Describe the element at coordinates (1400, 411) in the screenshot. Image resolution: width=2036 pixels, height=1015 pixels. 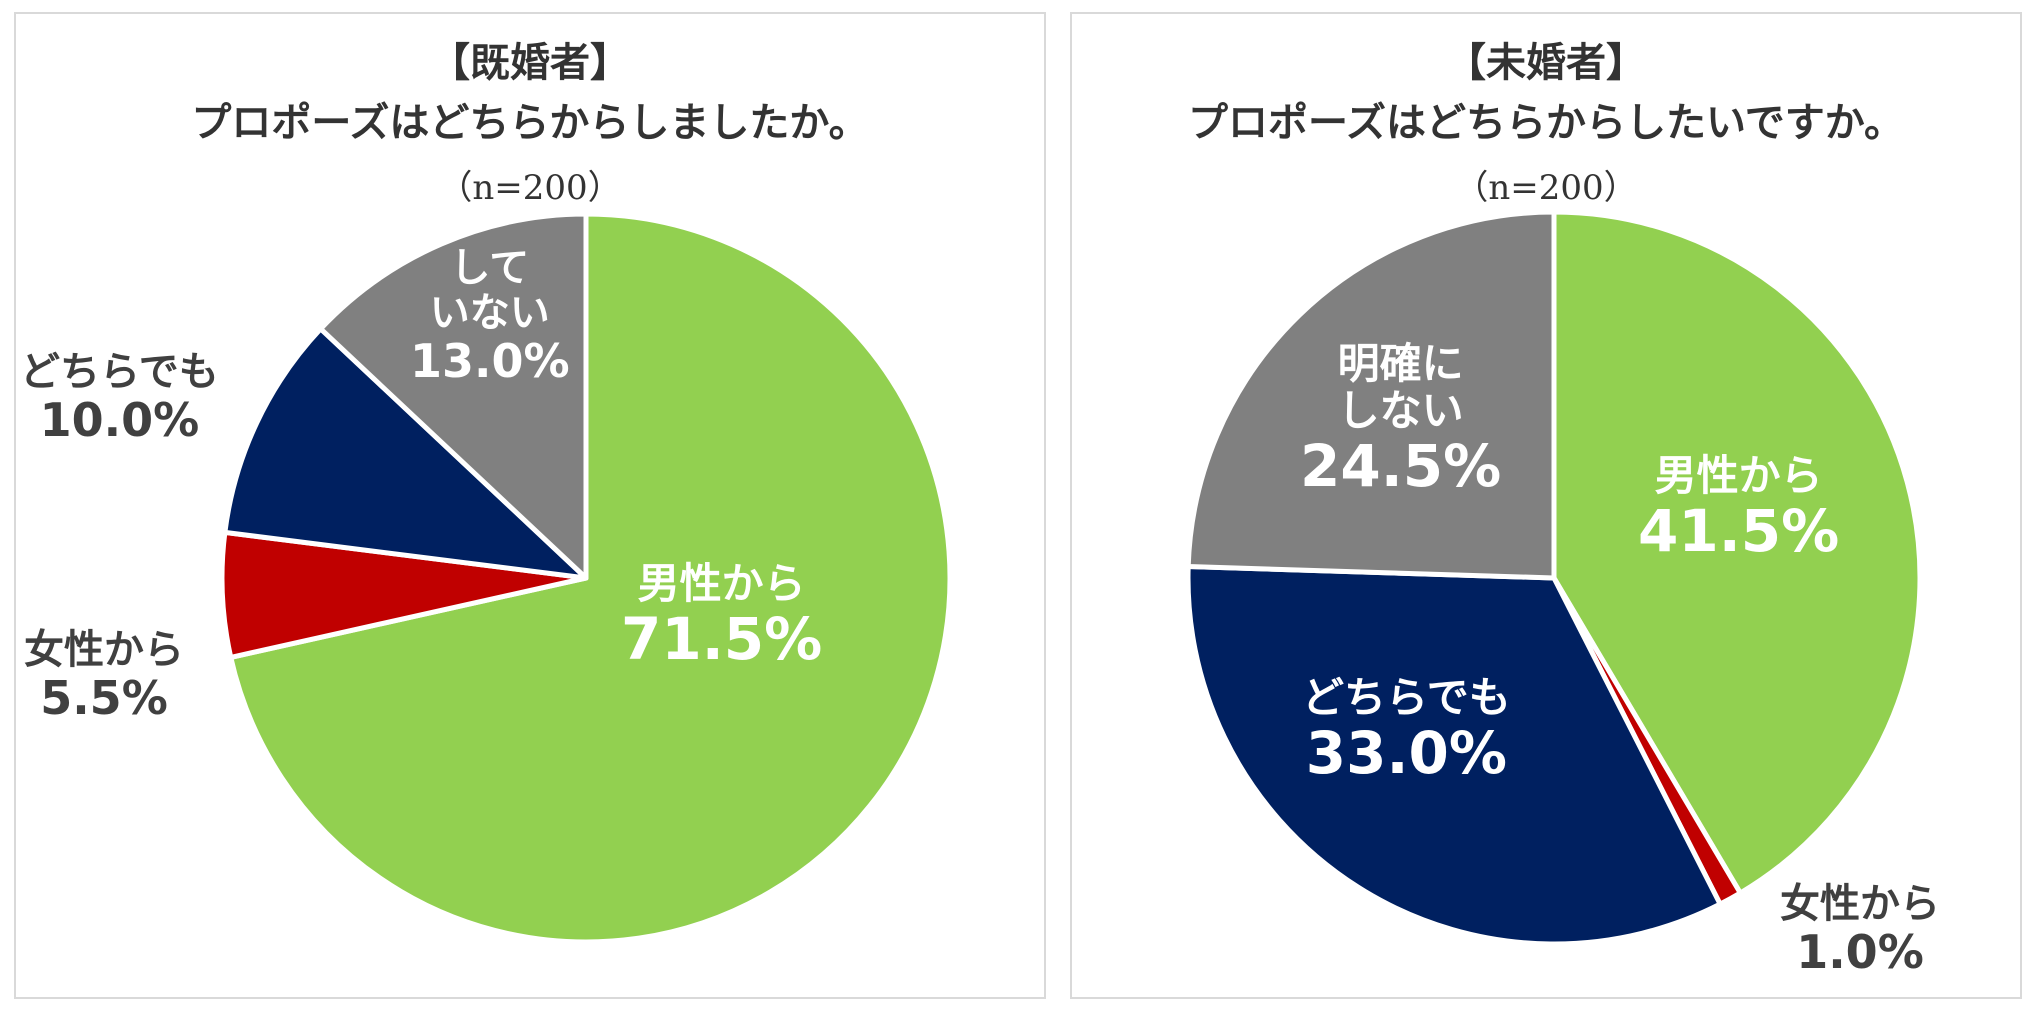
I see `slice-label-text: しない` at that location.